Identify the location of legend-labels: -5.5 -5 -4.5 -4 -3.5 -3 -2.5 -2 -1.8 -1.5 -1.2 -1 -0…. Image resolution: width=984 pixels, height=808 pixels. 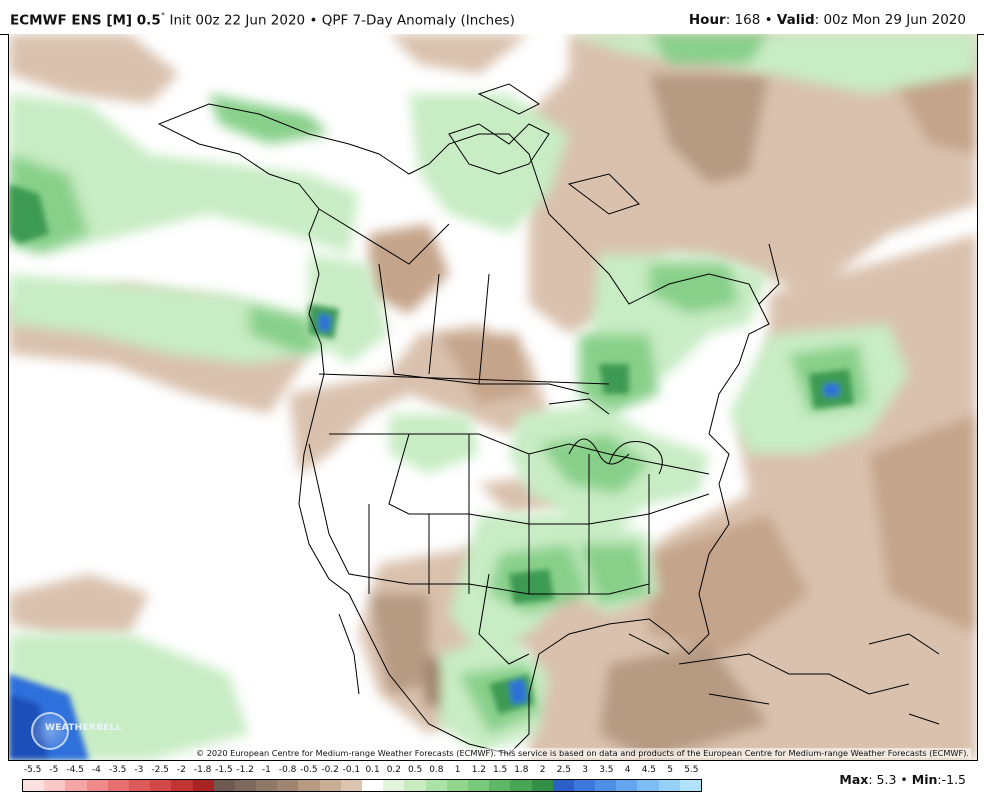
(362, 772).